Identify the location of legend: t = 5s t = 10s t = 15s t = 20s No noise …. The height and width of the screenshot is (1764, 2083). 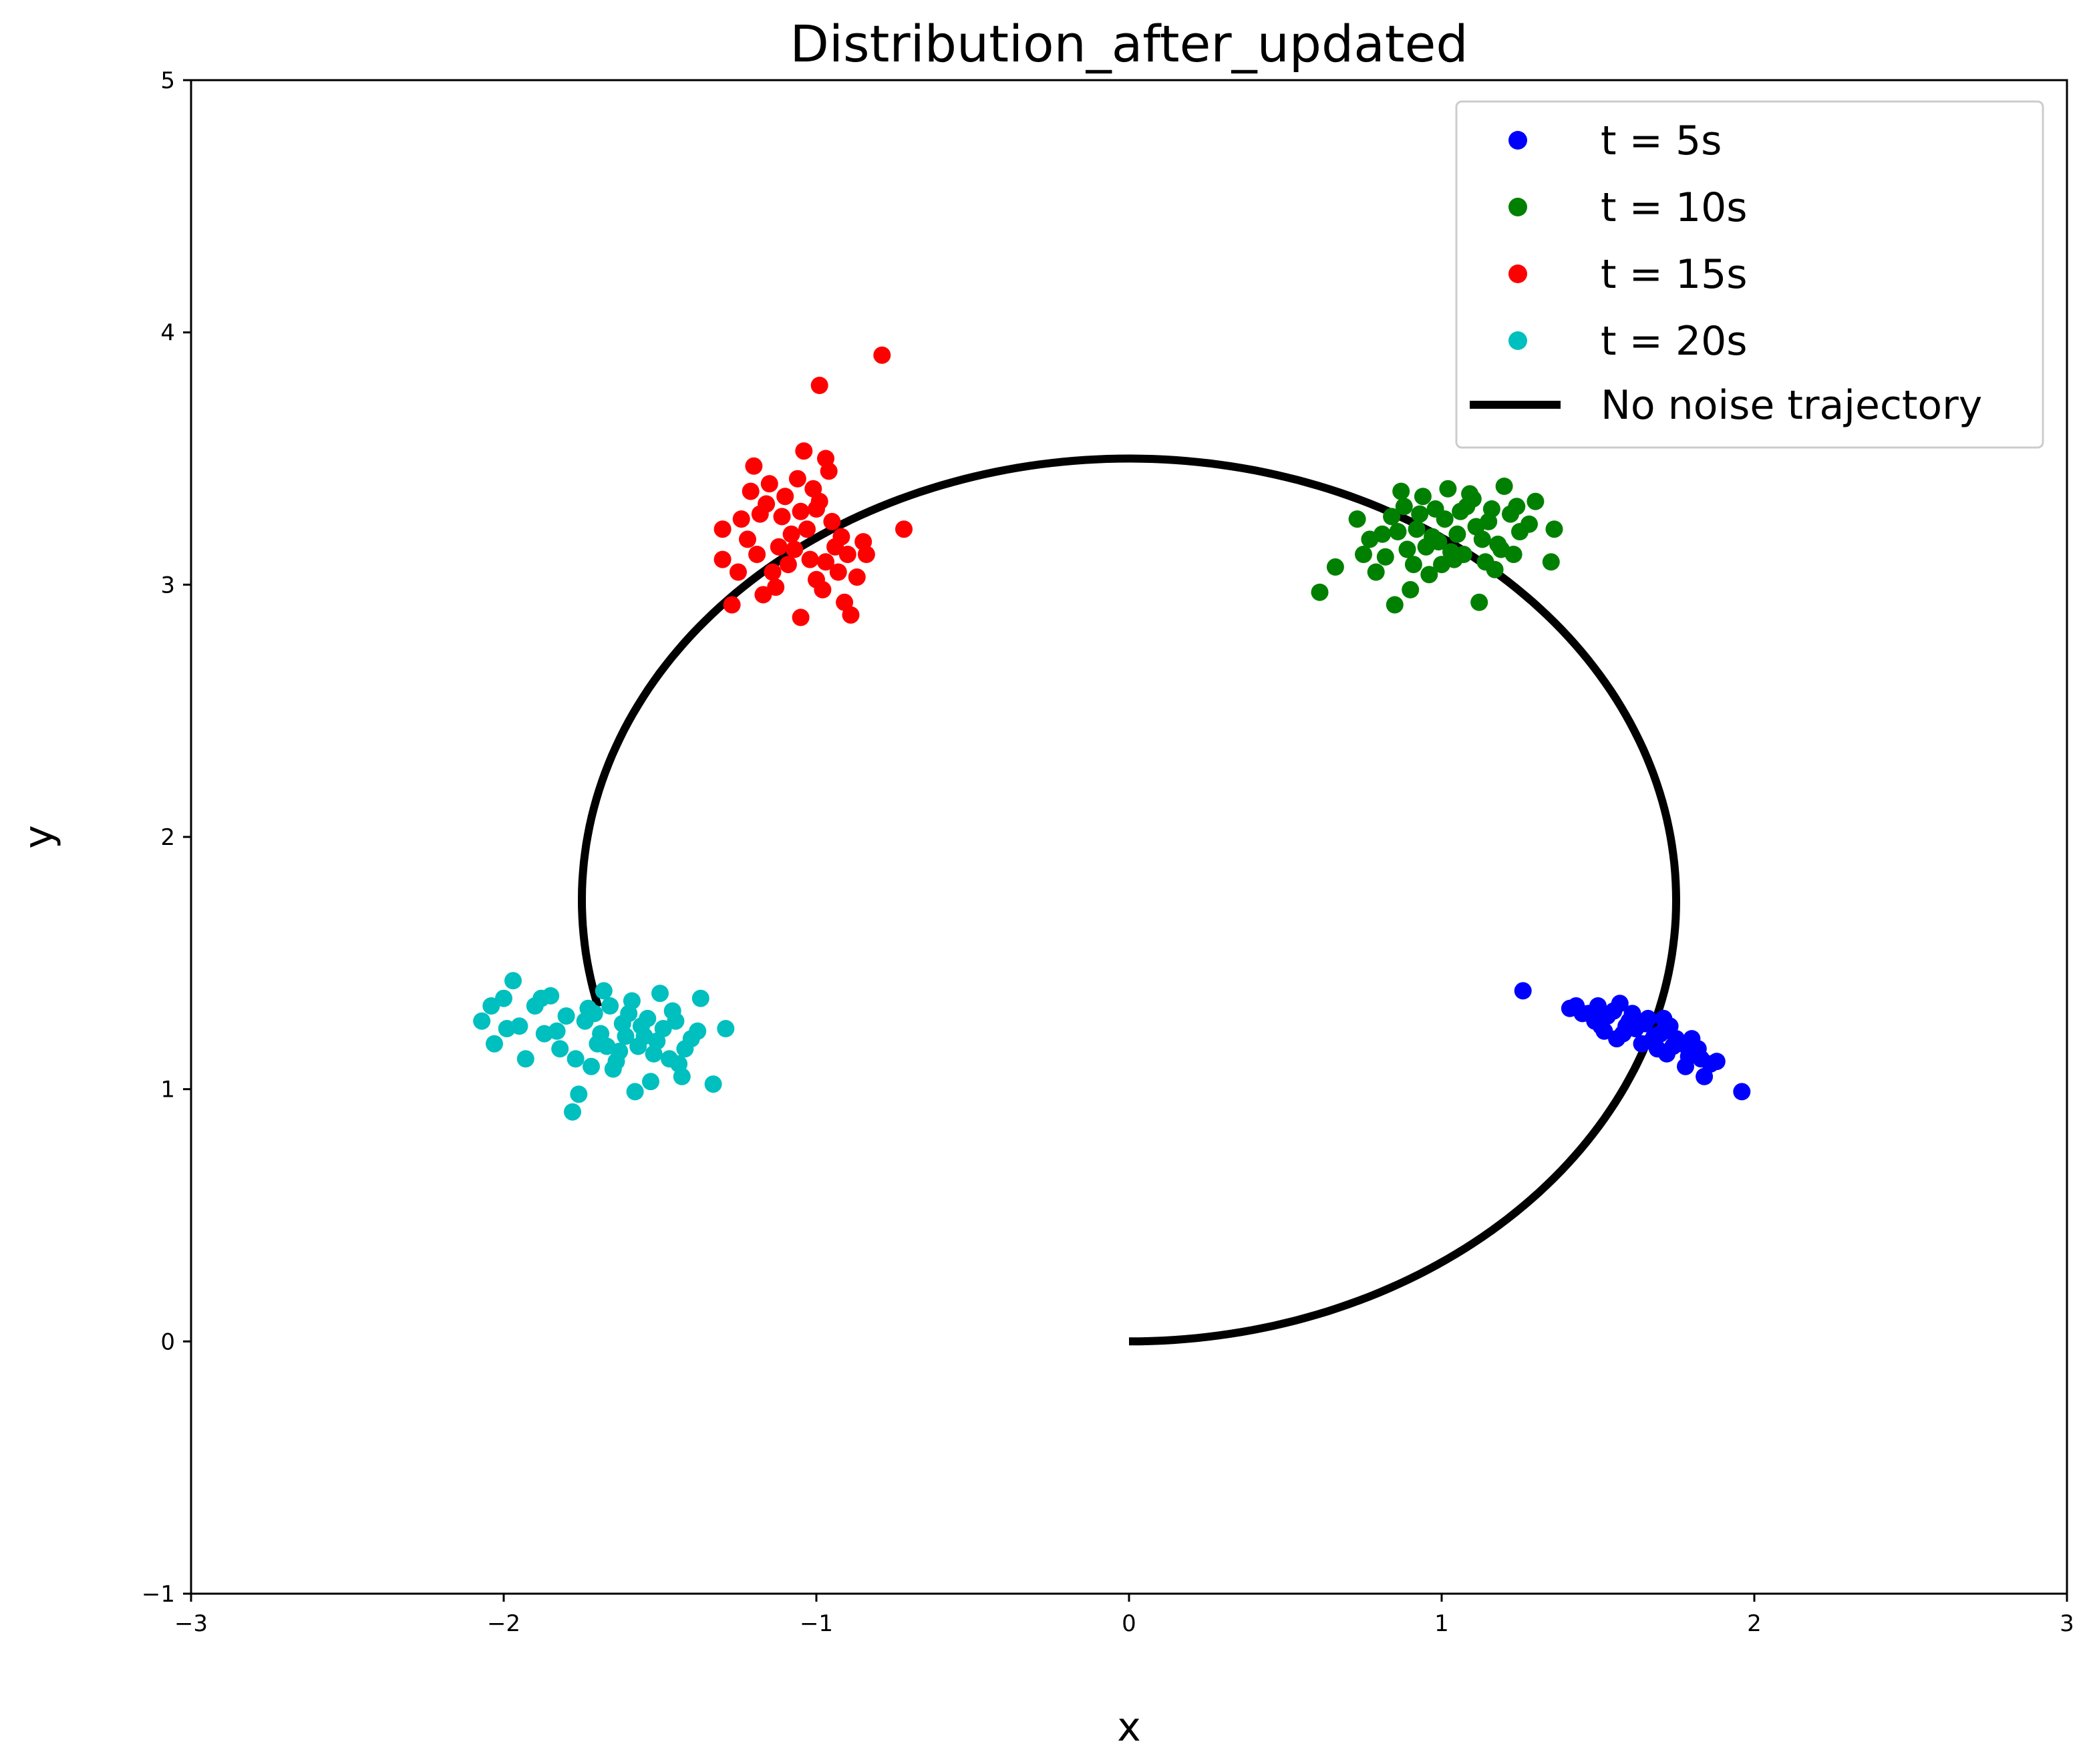
(1750, 274).